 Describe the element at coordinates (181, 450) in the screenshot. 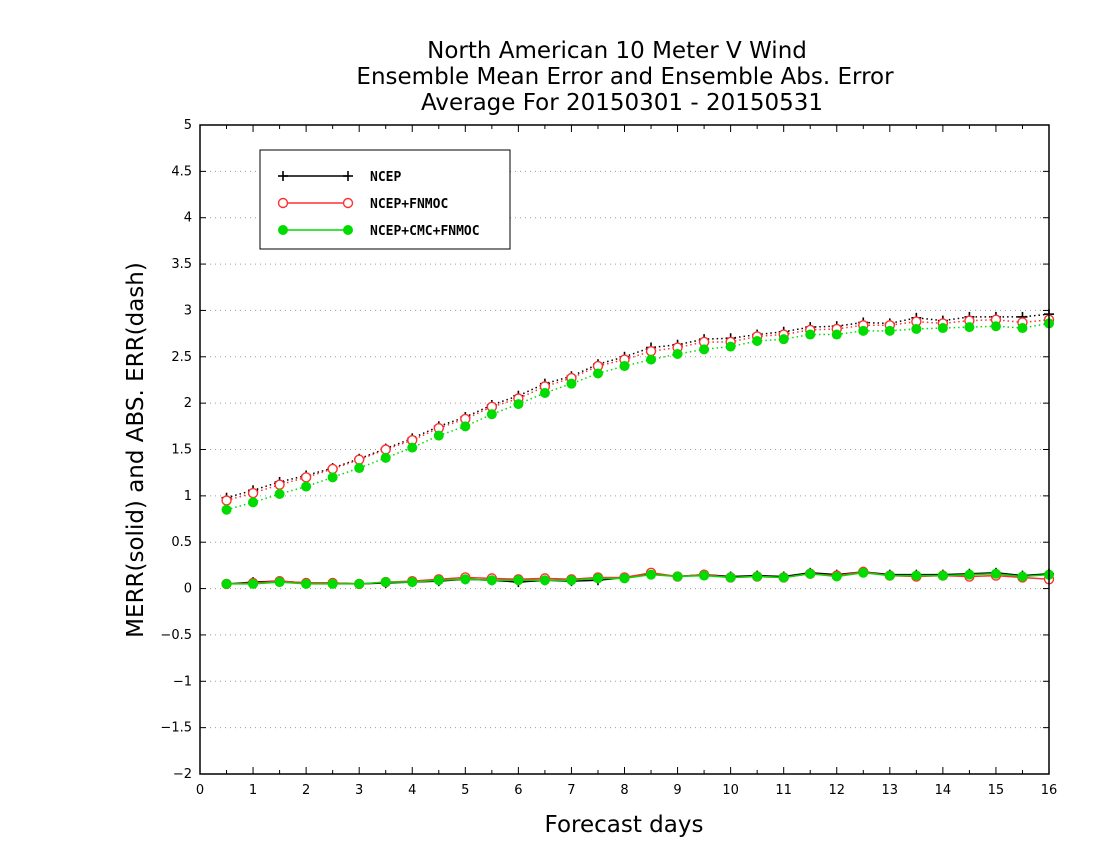

I see `y-tick-label: 1.5` at that location.